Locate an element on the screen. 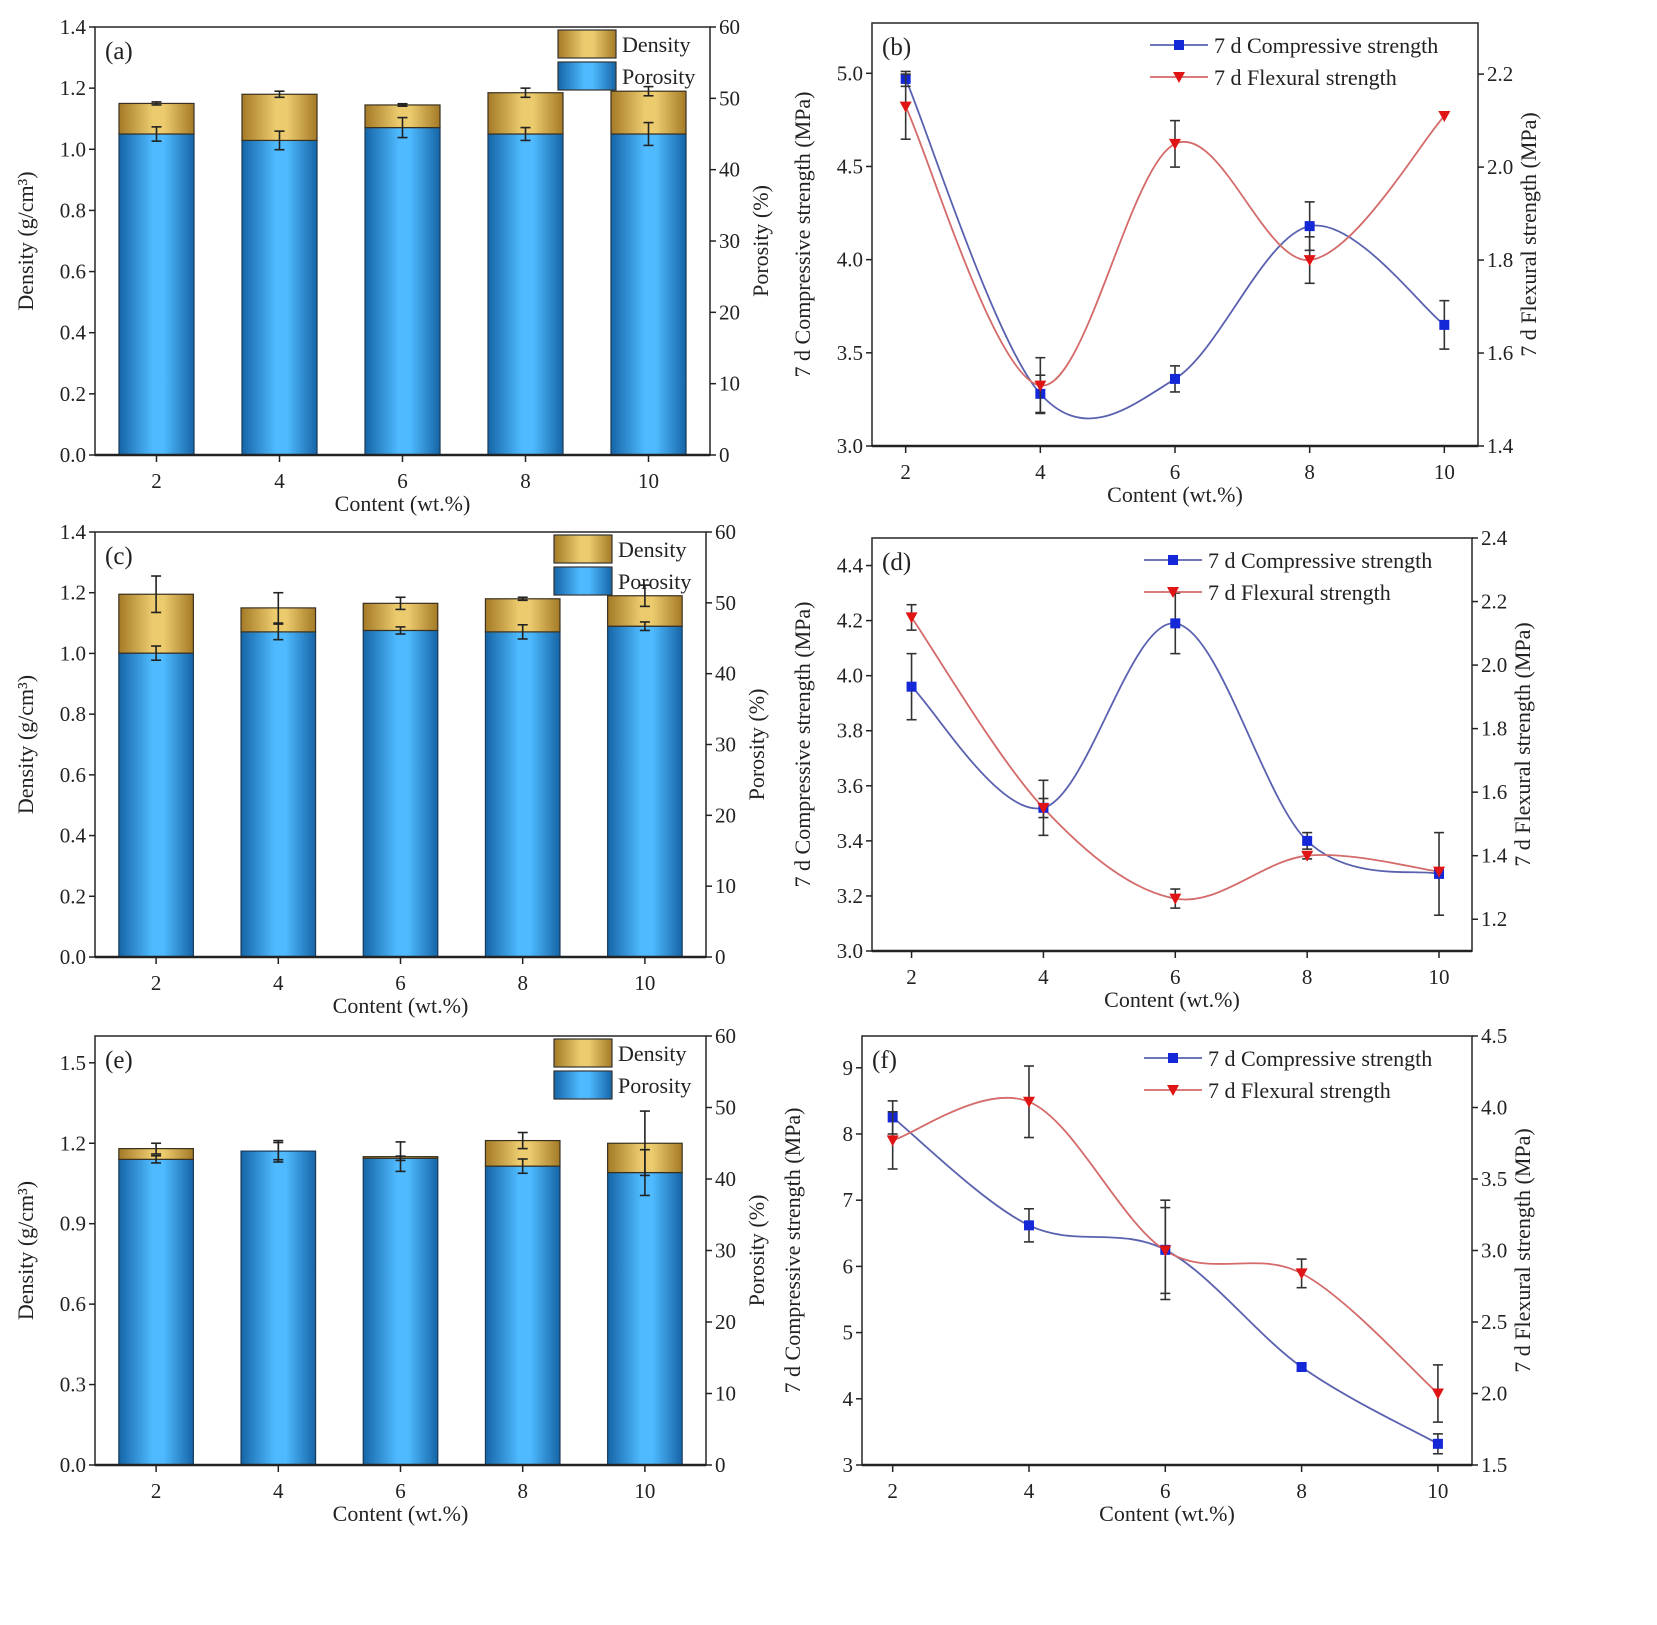  y-tick-label: 3.5 is located at coordinates (850, 353).